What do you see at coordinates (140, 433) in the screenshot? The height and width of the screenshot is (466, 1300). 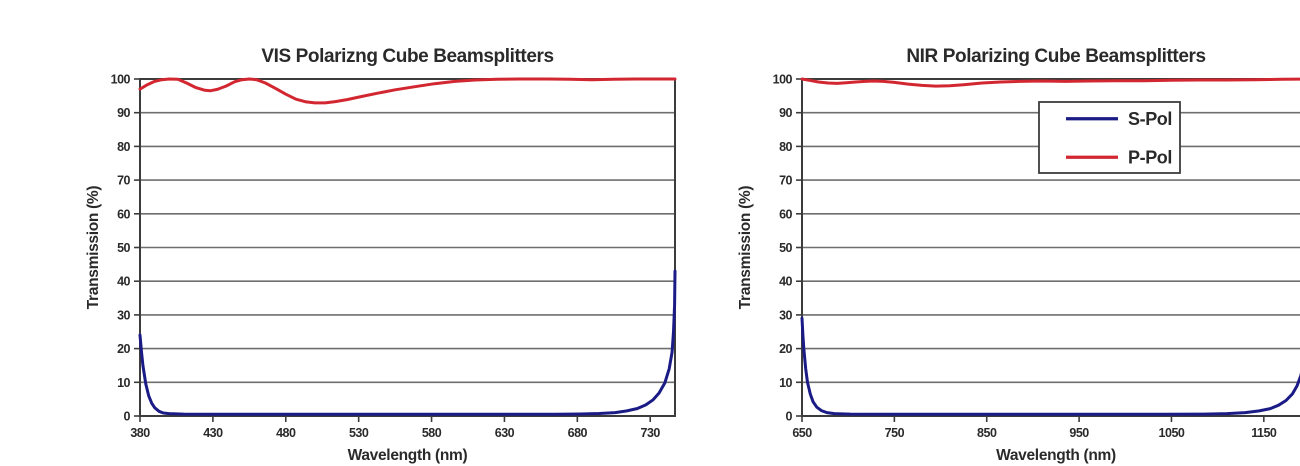 I see `x-tick-label: 380` at bounding box center [140, 433].